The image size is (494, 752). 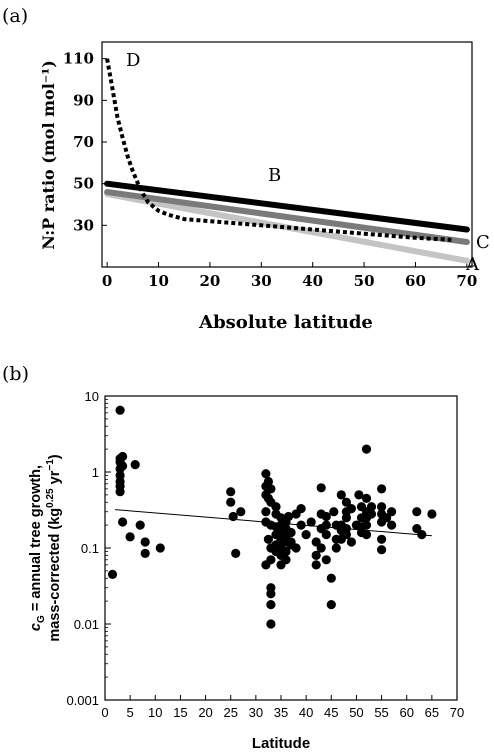 I want to click on panel-a-y-tick-label: 110, so click(x=78, y=59).